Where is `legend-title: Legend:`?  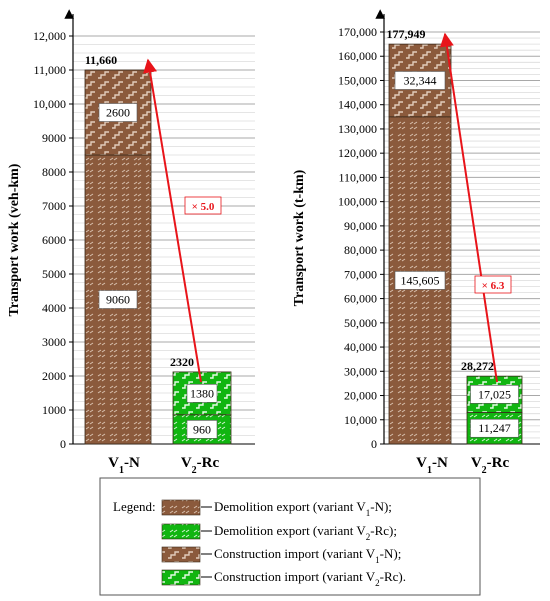
legend-title: Legend: is located at coordinates (134, 506).